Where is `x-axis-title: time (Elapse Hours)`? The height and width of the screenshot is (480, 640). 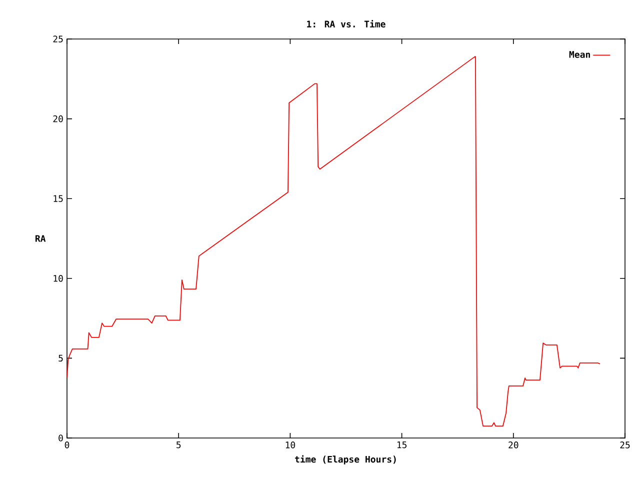
x-axis-title: time (Elapse Hours) is located at coordinates (345, 459).